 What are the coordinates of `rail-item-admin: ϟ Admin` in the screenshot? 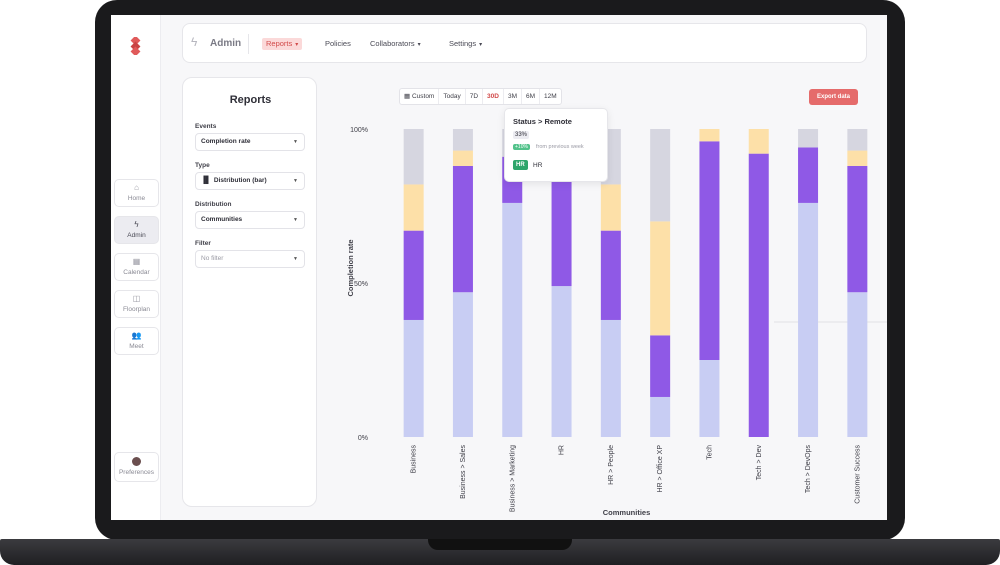 It's located at (136, 230).